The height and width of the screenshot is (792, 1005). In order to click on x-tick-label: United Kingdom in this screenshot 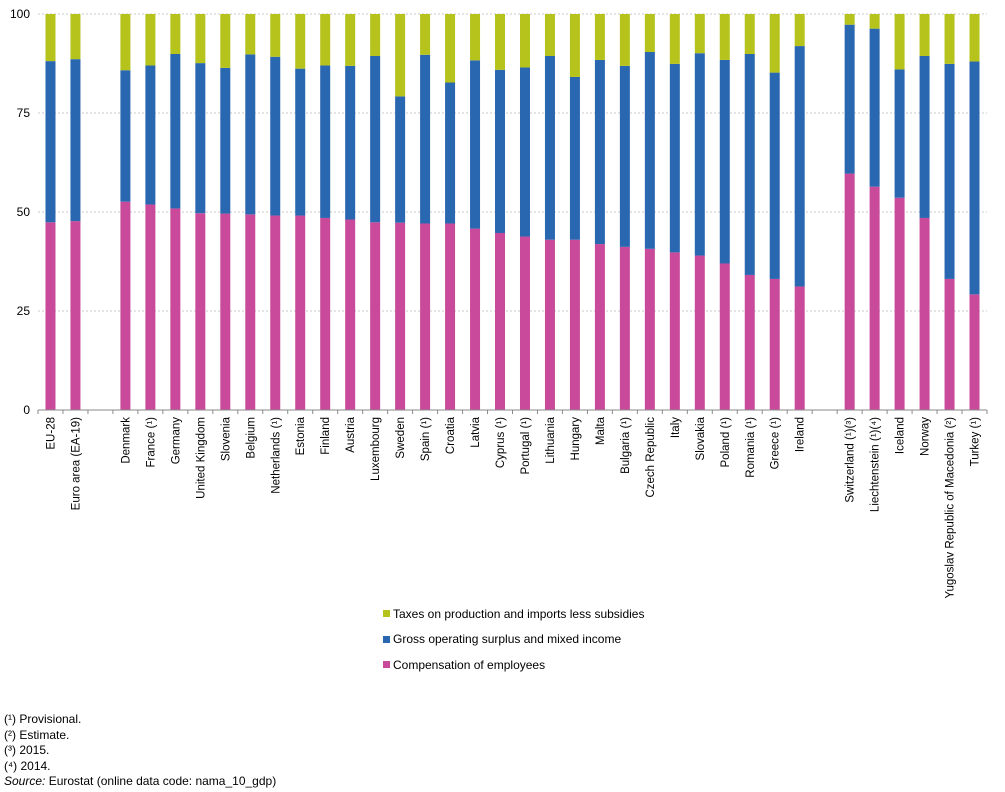, I will do `click(201, 458)`.